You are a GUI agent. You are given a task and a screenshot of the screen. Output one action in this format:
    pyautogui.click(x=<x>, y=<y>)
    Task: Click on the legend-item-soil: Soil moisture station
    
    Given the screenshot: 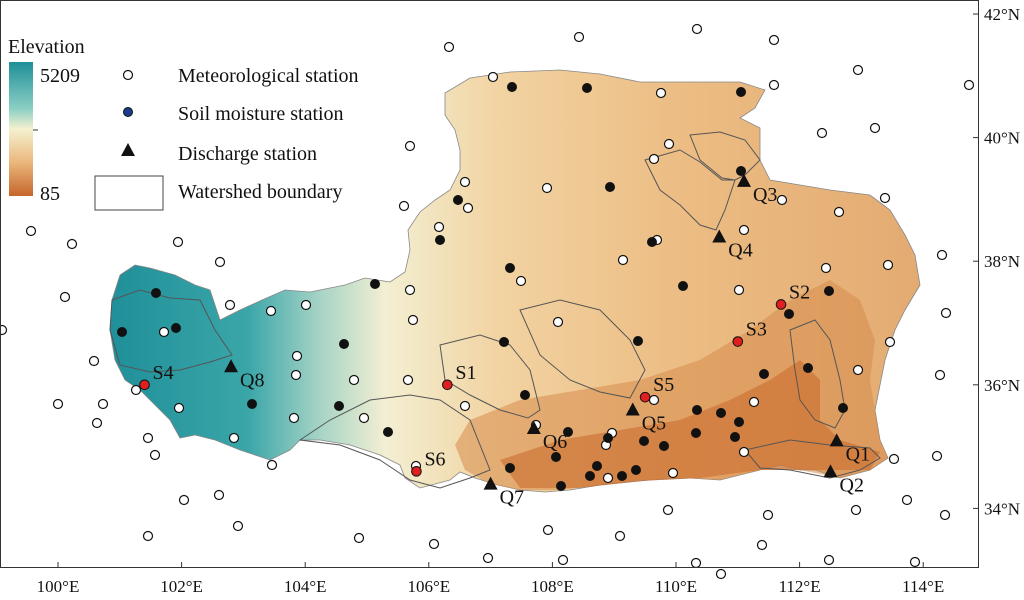 What is the action you would take?
    pyautogui.click(x=261, y=114)
    